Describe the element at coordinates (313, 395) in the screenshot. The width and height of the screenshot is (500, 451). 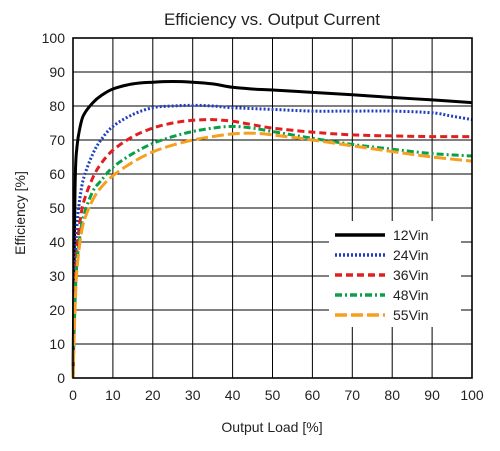
I see `x-tick-label: 60` at that location.